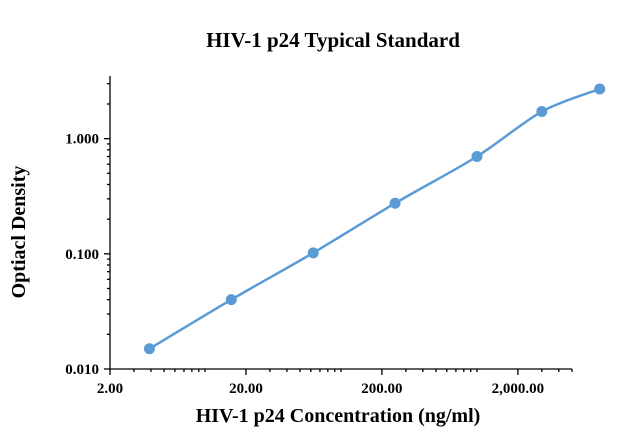  What do you see at coordinates (19, 232) in the screenshot?
I see `y-axis-title: Optiacl Density` at bounding box center [19, 232].